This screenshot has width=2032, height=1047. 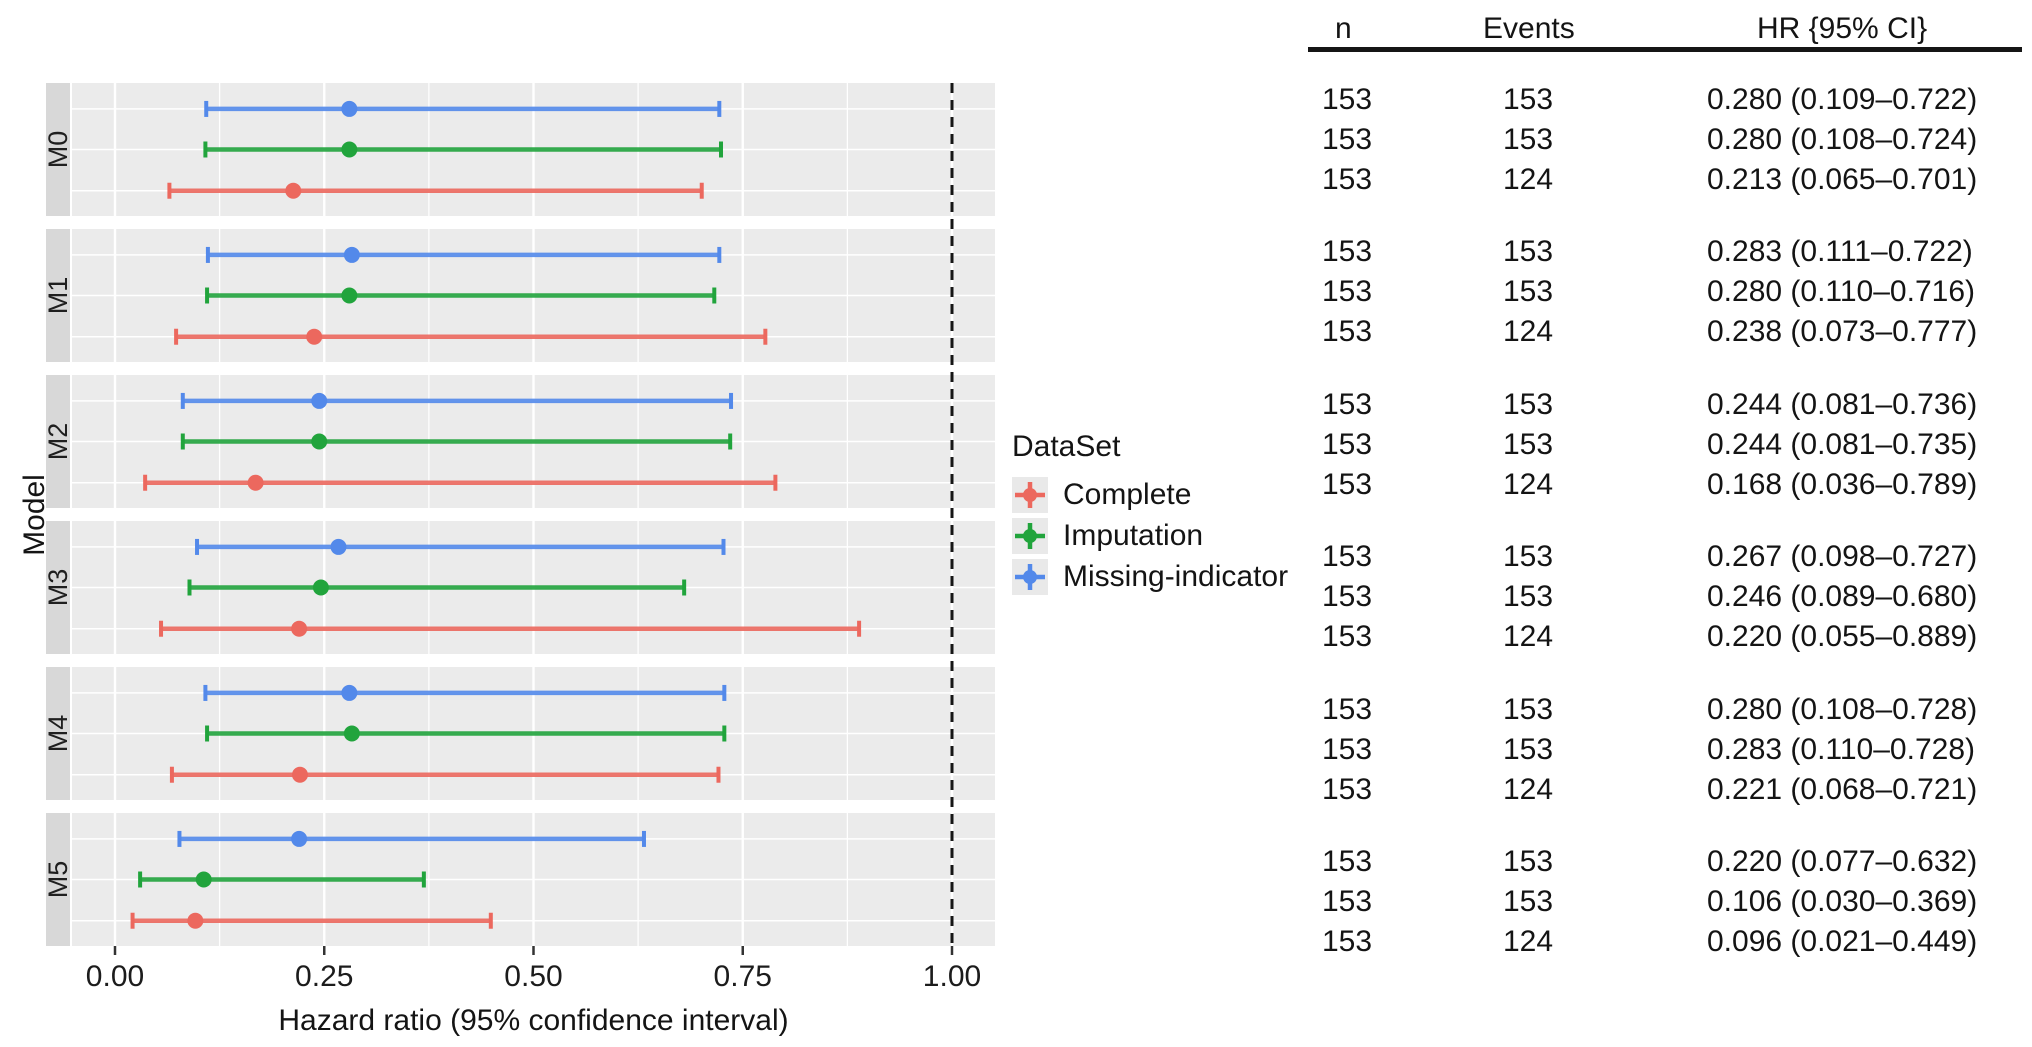 I want to click on legend-label: Imputation, so click(x=1133, y=535).